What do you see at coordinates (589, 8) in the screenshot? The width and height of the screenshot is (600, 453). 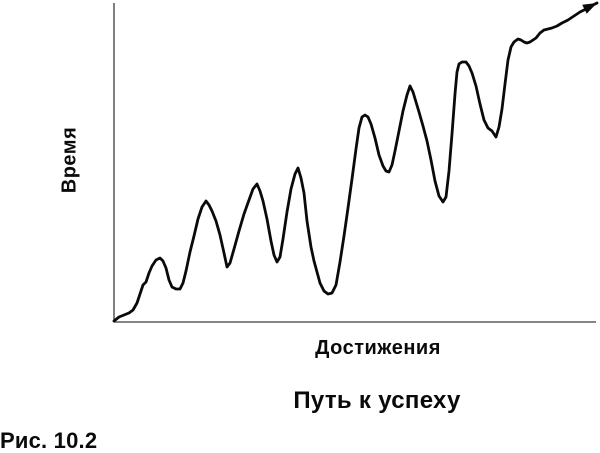 I see `arrowhead-icon` at bounding box center [589, 8].